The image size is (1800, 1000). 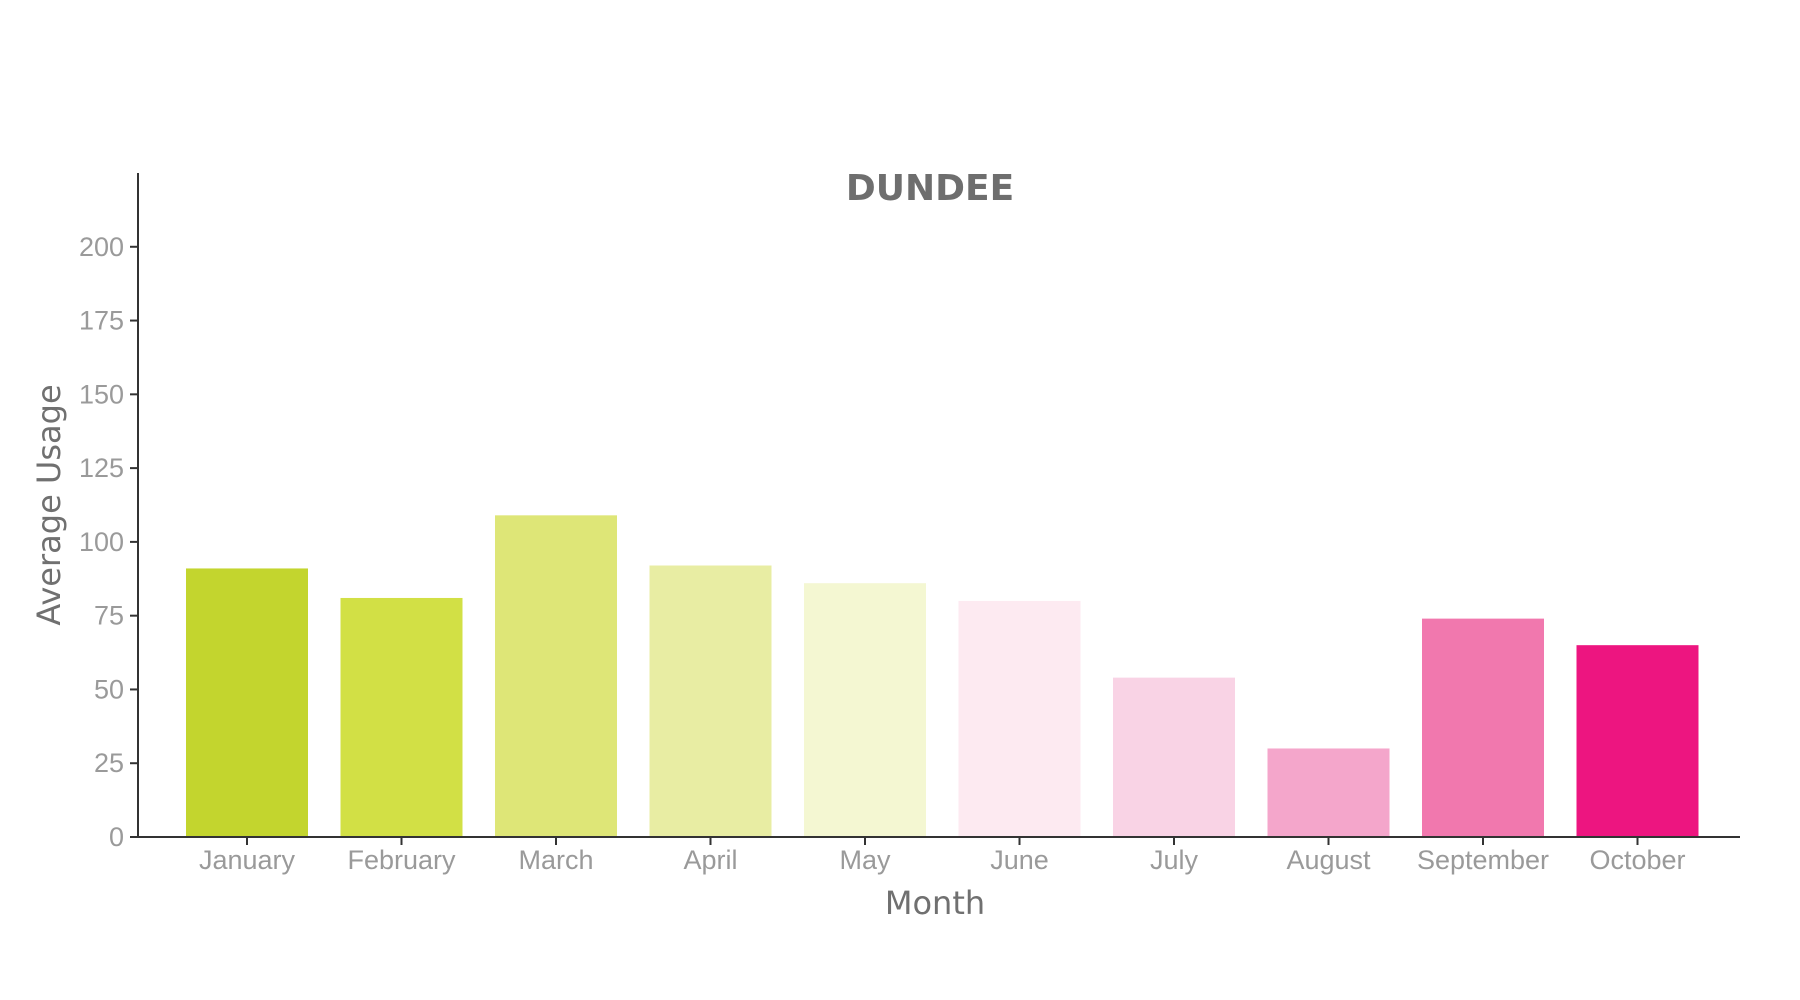 I want to click on y-tick-label: 175, so click(x=101, y=321).